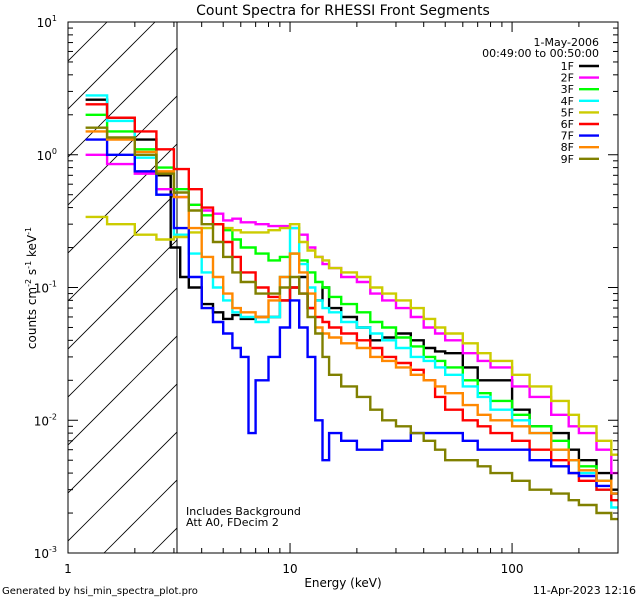  Describe the element at coordinates (28, 265) in the screenshot. I see `y-label-exp-2: -1` at that location.